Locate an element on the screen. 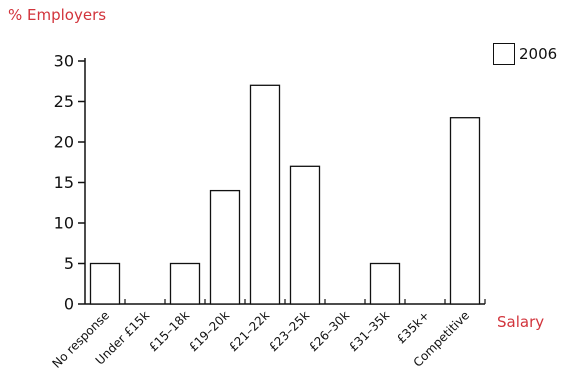  y-tick-label: 20 is located at coordinates (64, 142).